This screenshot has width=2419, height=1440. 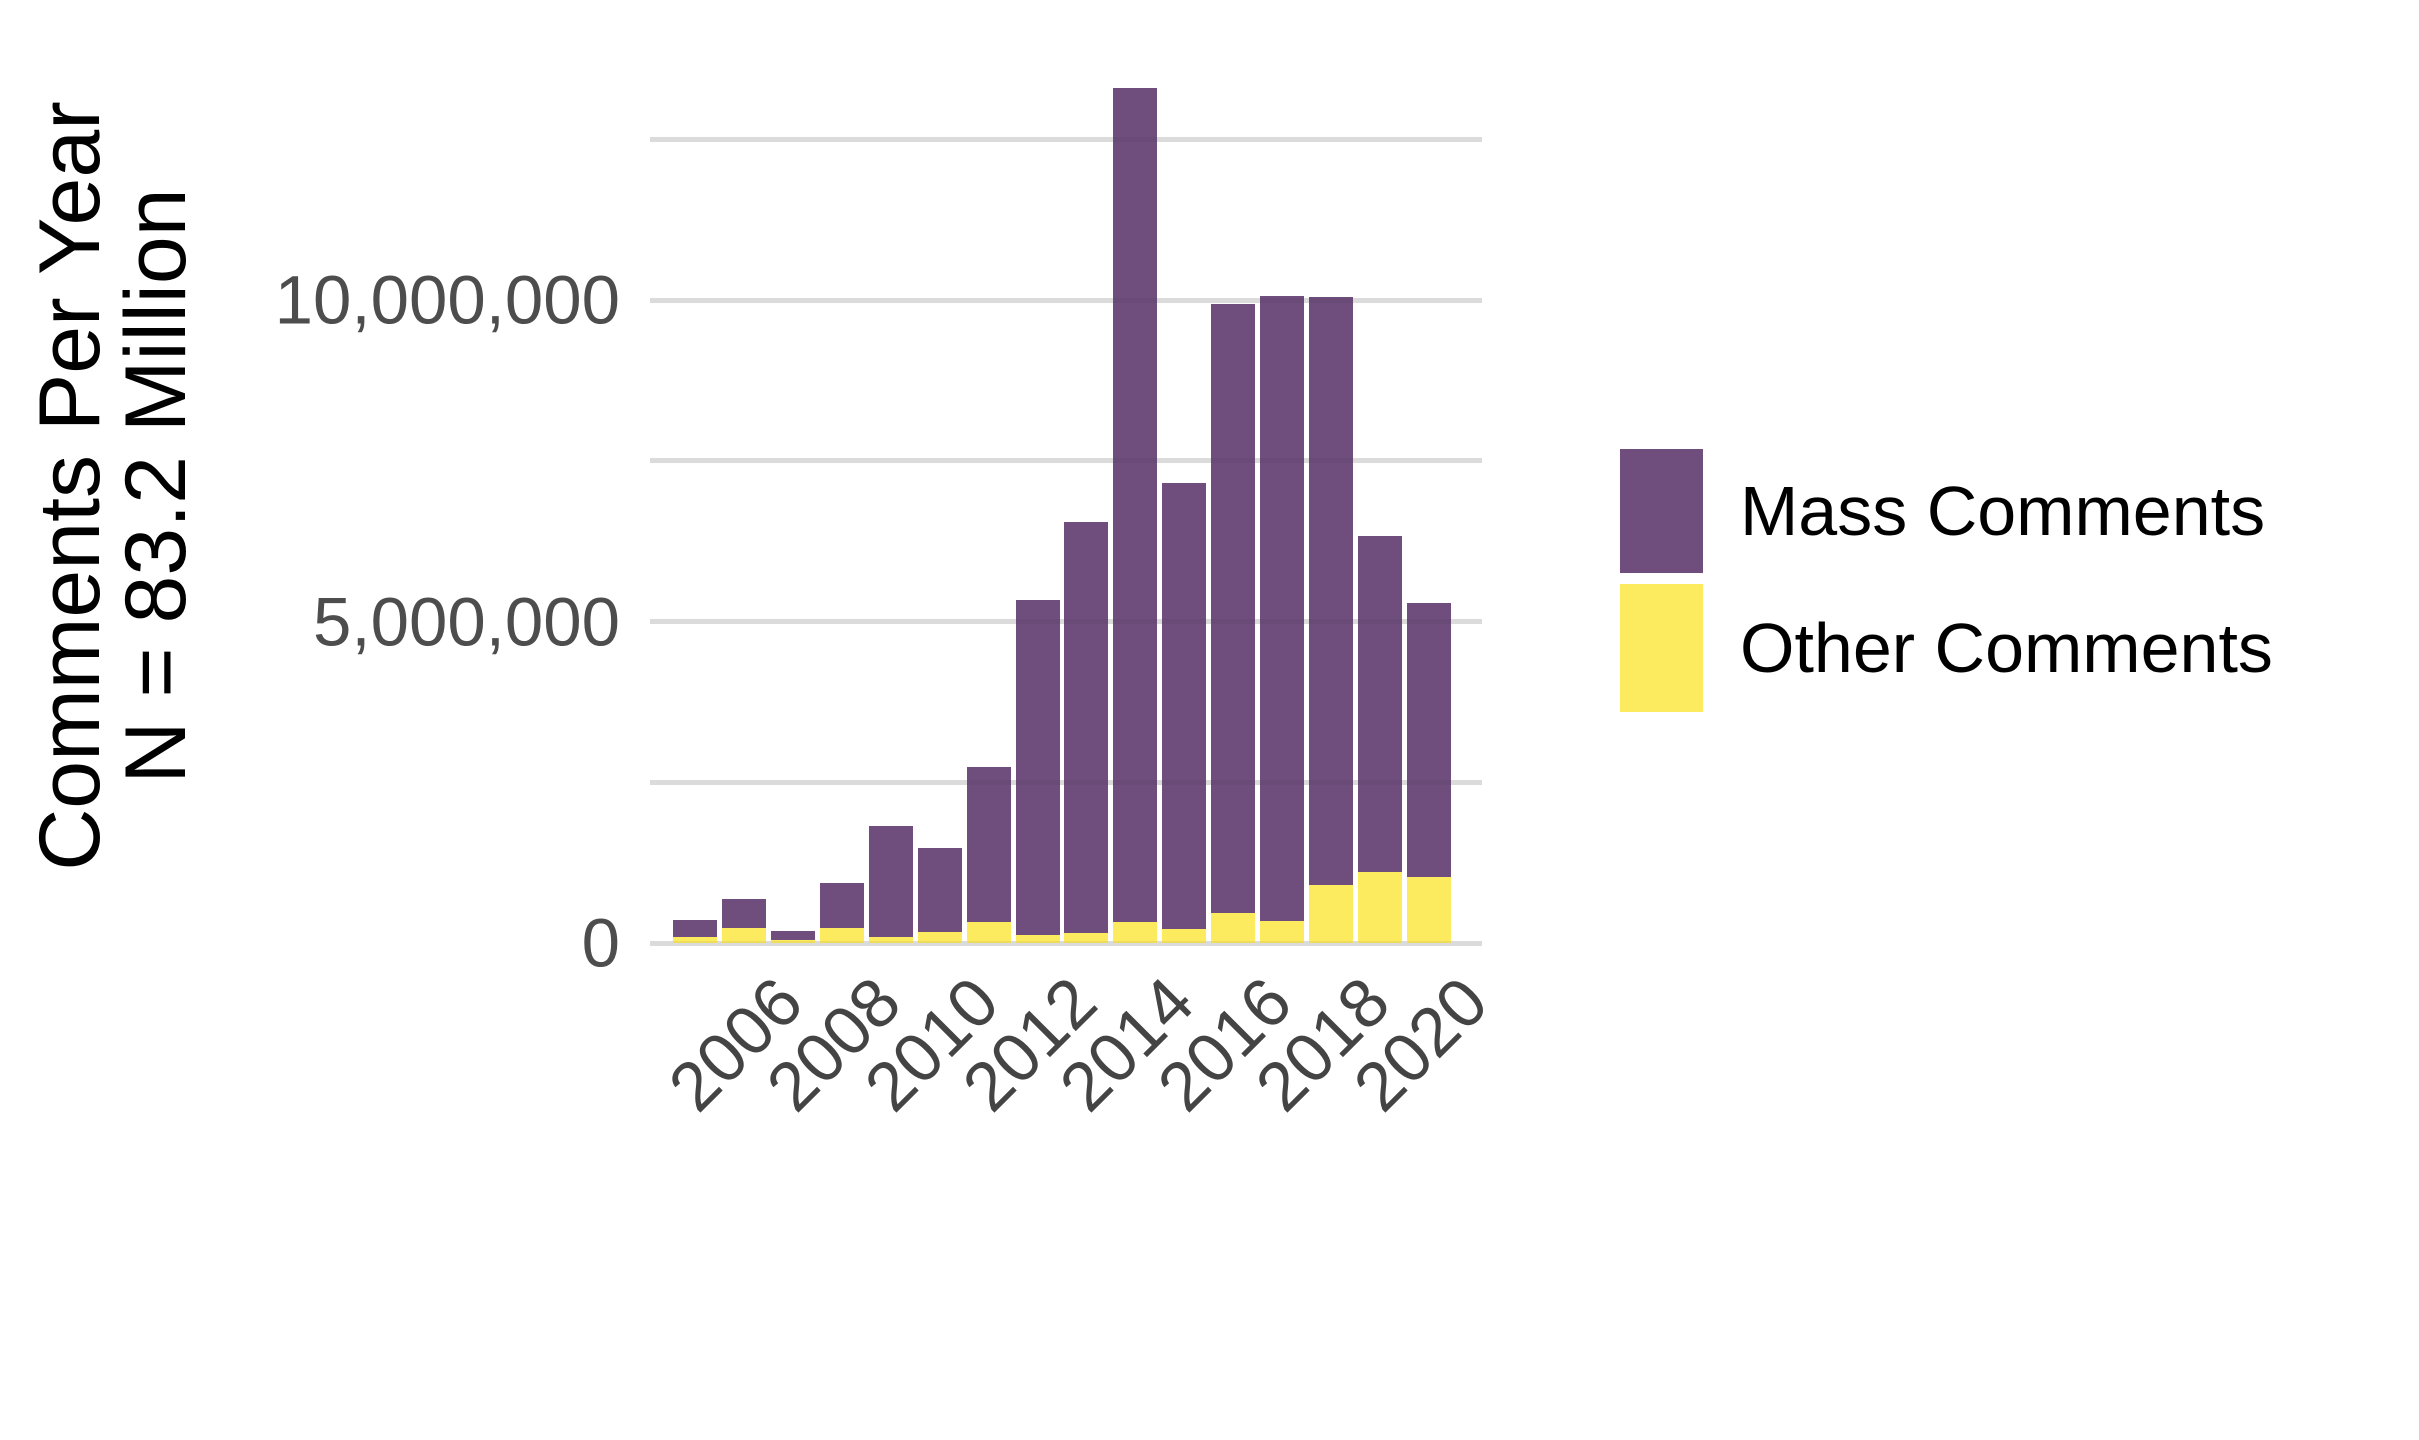 I want to click on bar-other-2017, so click(x=1282, y=932).